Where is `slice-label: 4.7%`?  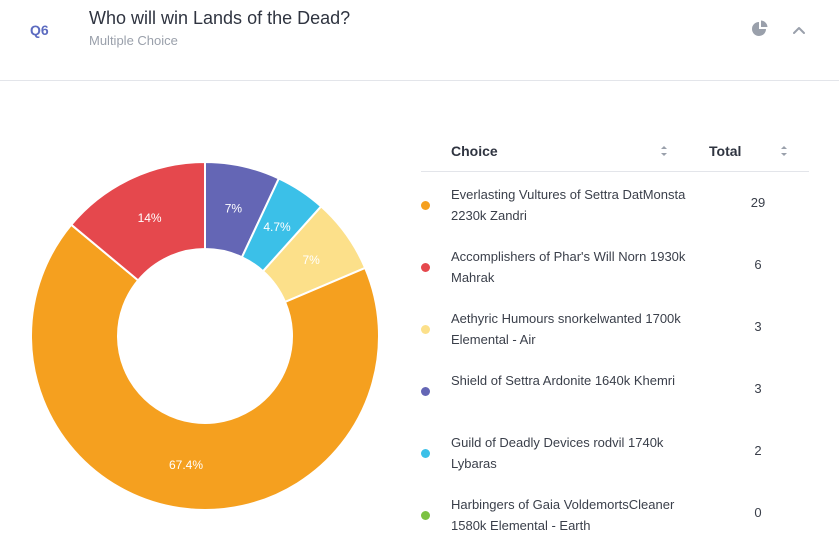
slice-label: 4.7% is located at coordinates (277, 227).